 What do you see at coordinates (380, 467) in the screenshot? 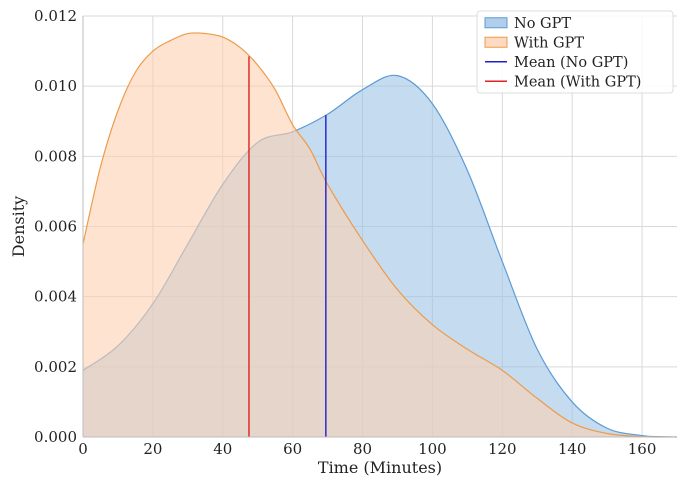
I see `x-axis-label: Time (Minutes)` at bounding box center [380, 467].